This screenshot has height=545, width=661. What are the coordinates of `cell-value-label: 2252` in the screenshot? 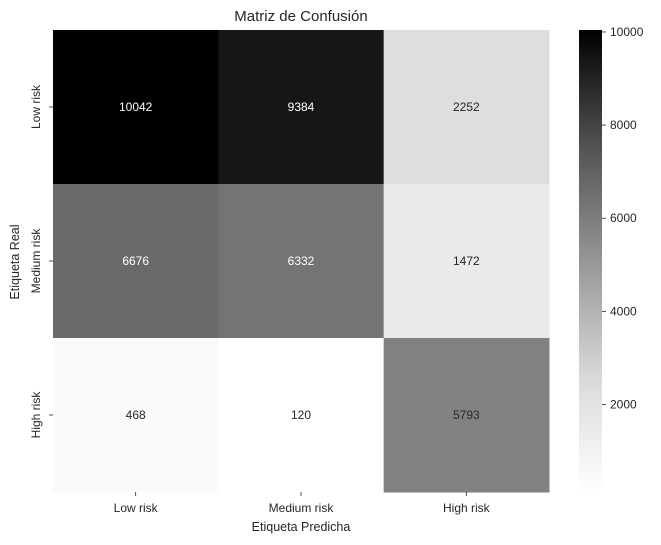 It's located at (466, 107).